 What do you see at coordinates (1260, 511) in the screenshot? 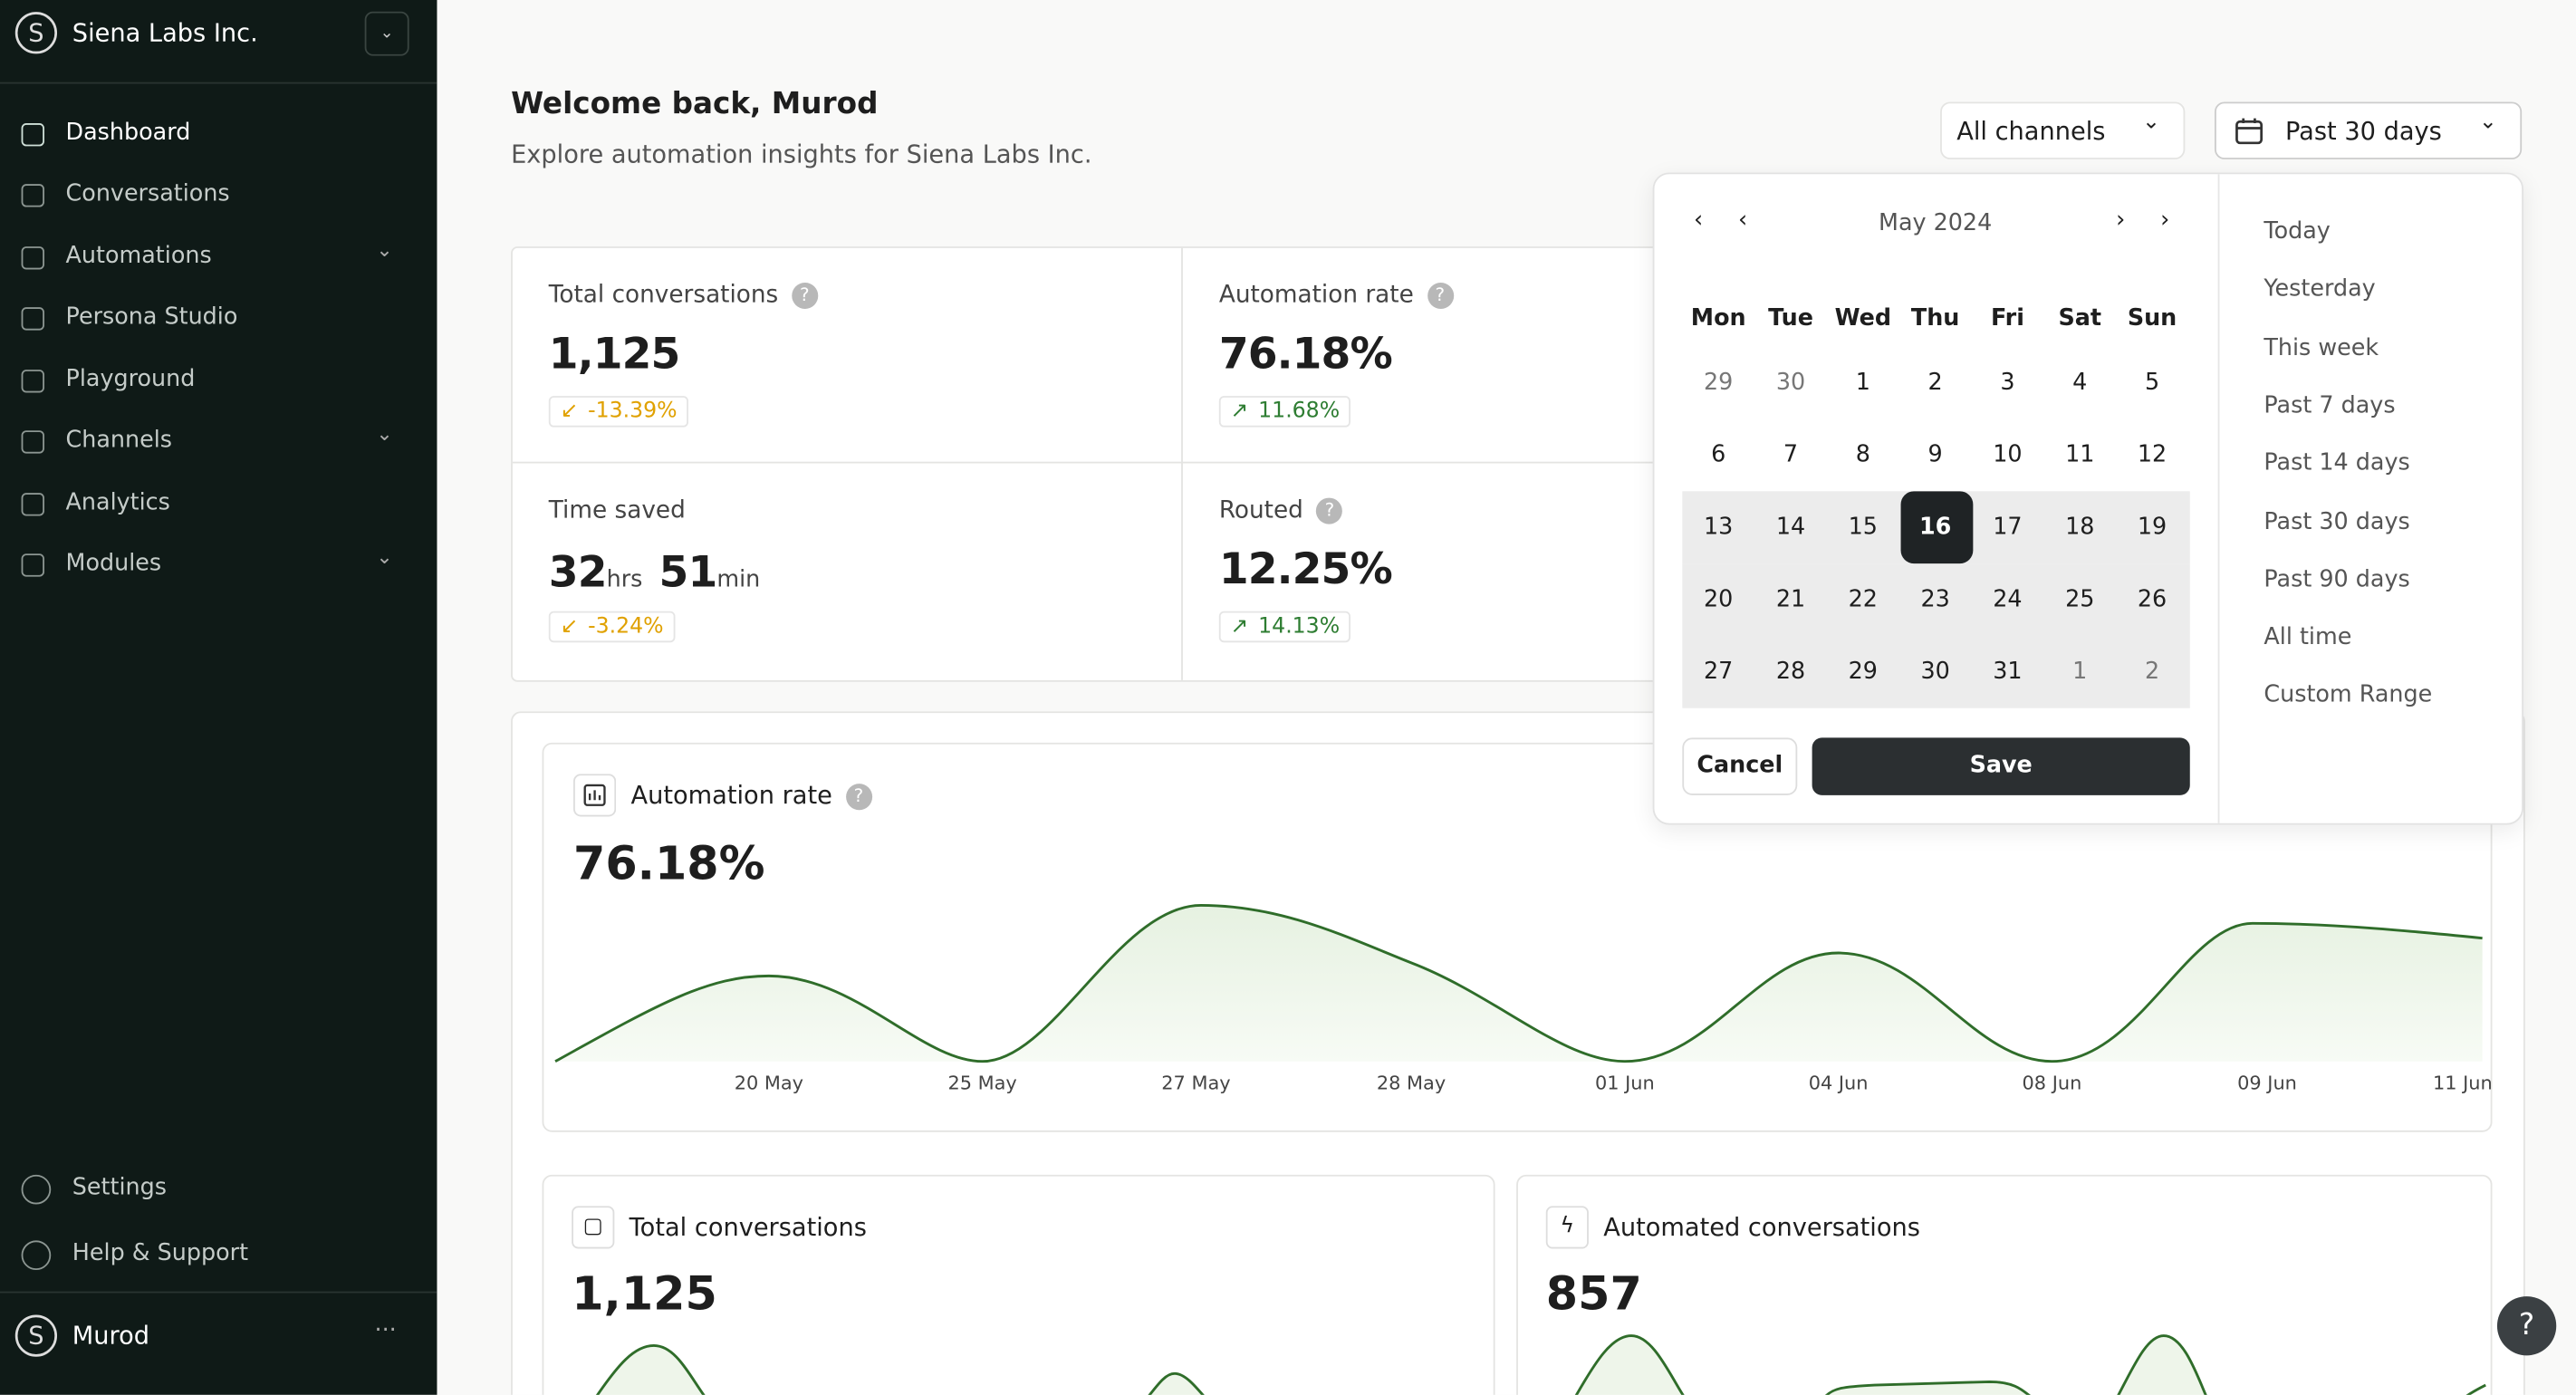
I see `stat-label-text: Routed` at bounding box center [1260, 511].